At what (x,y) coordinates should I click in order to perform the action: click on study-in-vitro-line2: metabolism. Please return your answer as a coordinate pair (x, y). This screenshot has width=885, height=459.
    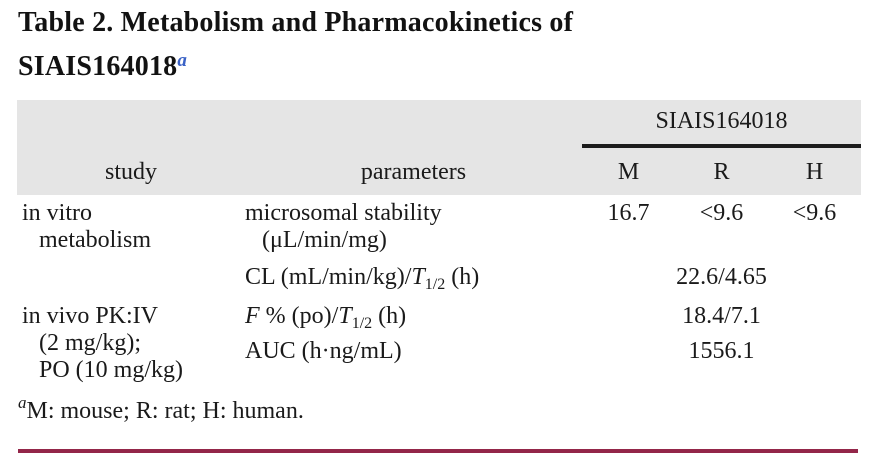
    Looking at the image, I should click on (95, 240).